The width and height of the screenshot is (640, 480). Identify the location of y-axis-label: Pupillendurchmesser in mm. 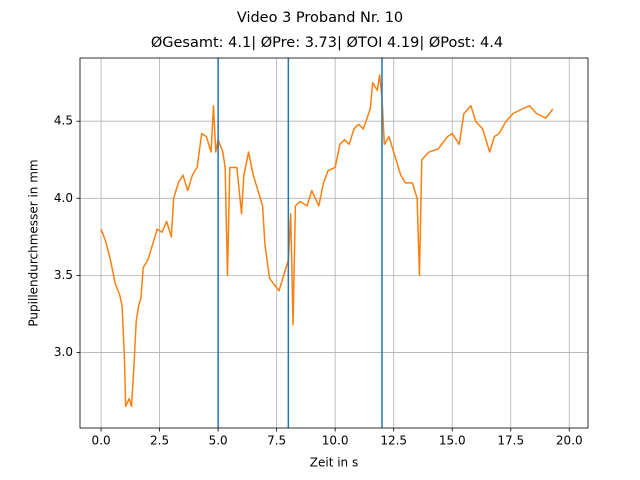
(34, 242).